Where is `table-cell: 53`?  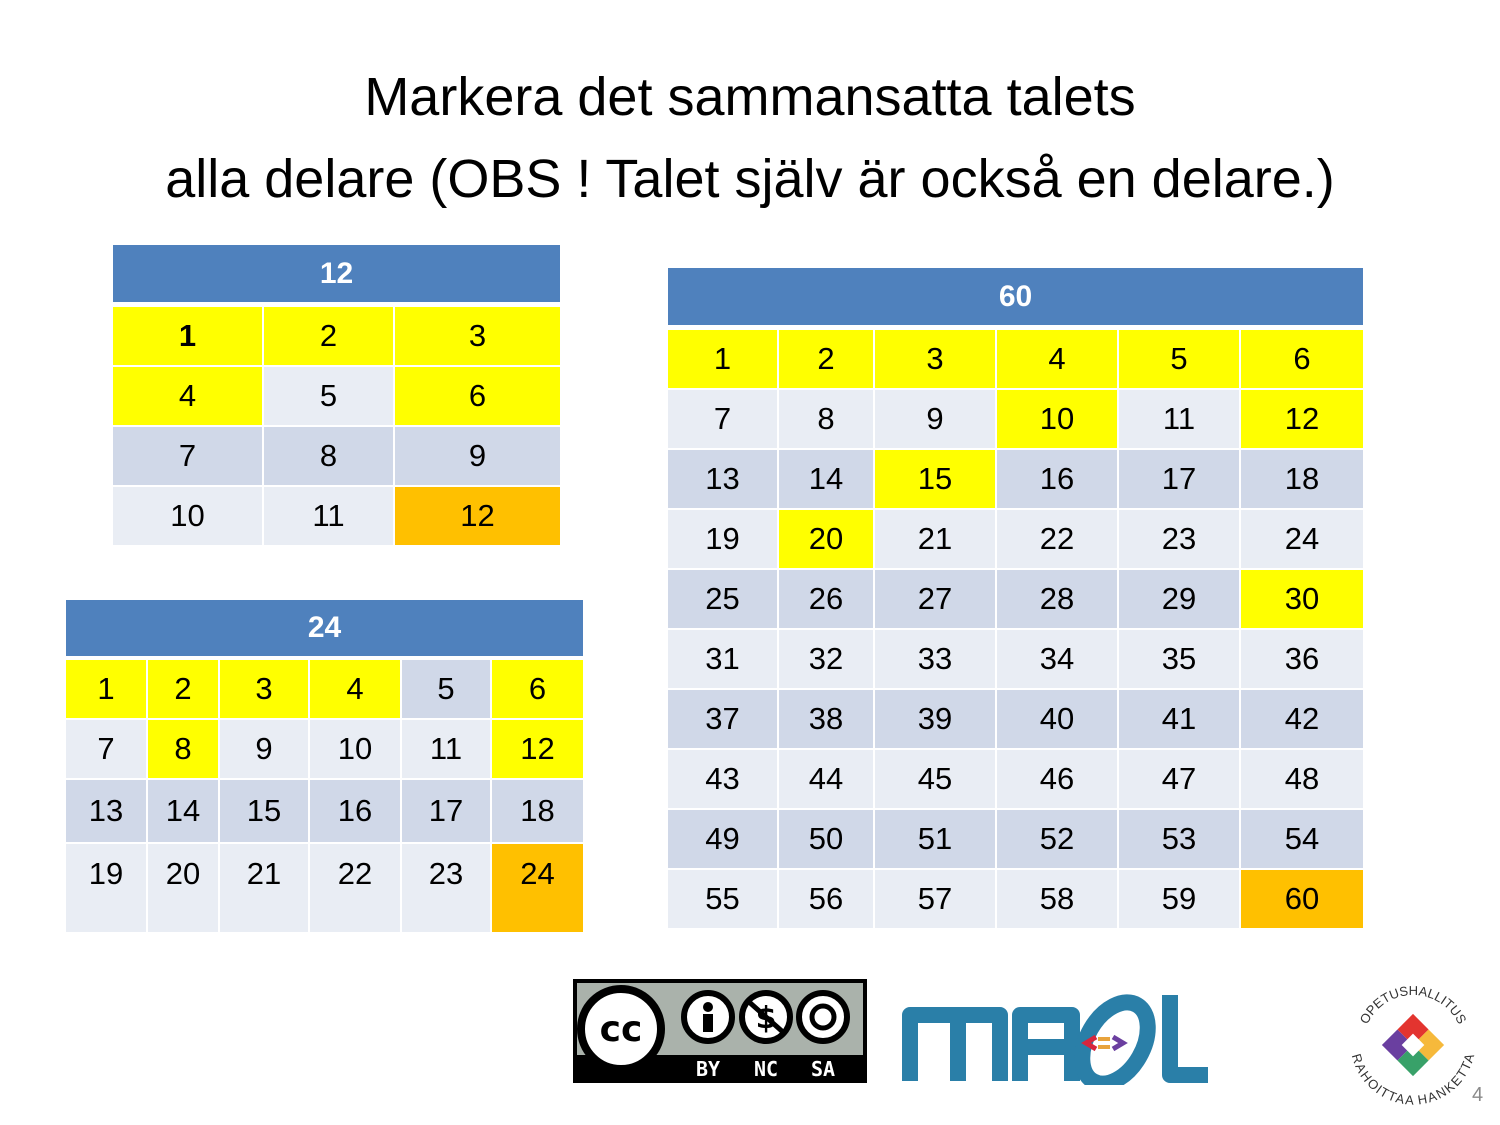 table-cell: 53 is located at coordinates (1179, 839).